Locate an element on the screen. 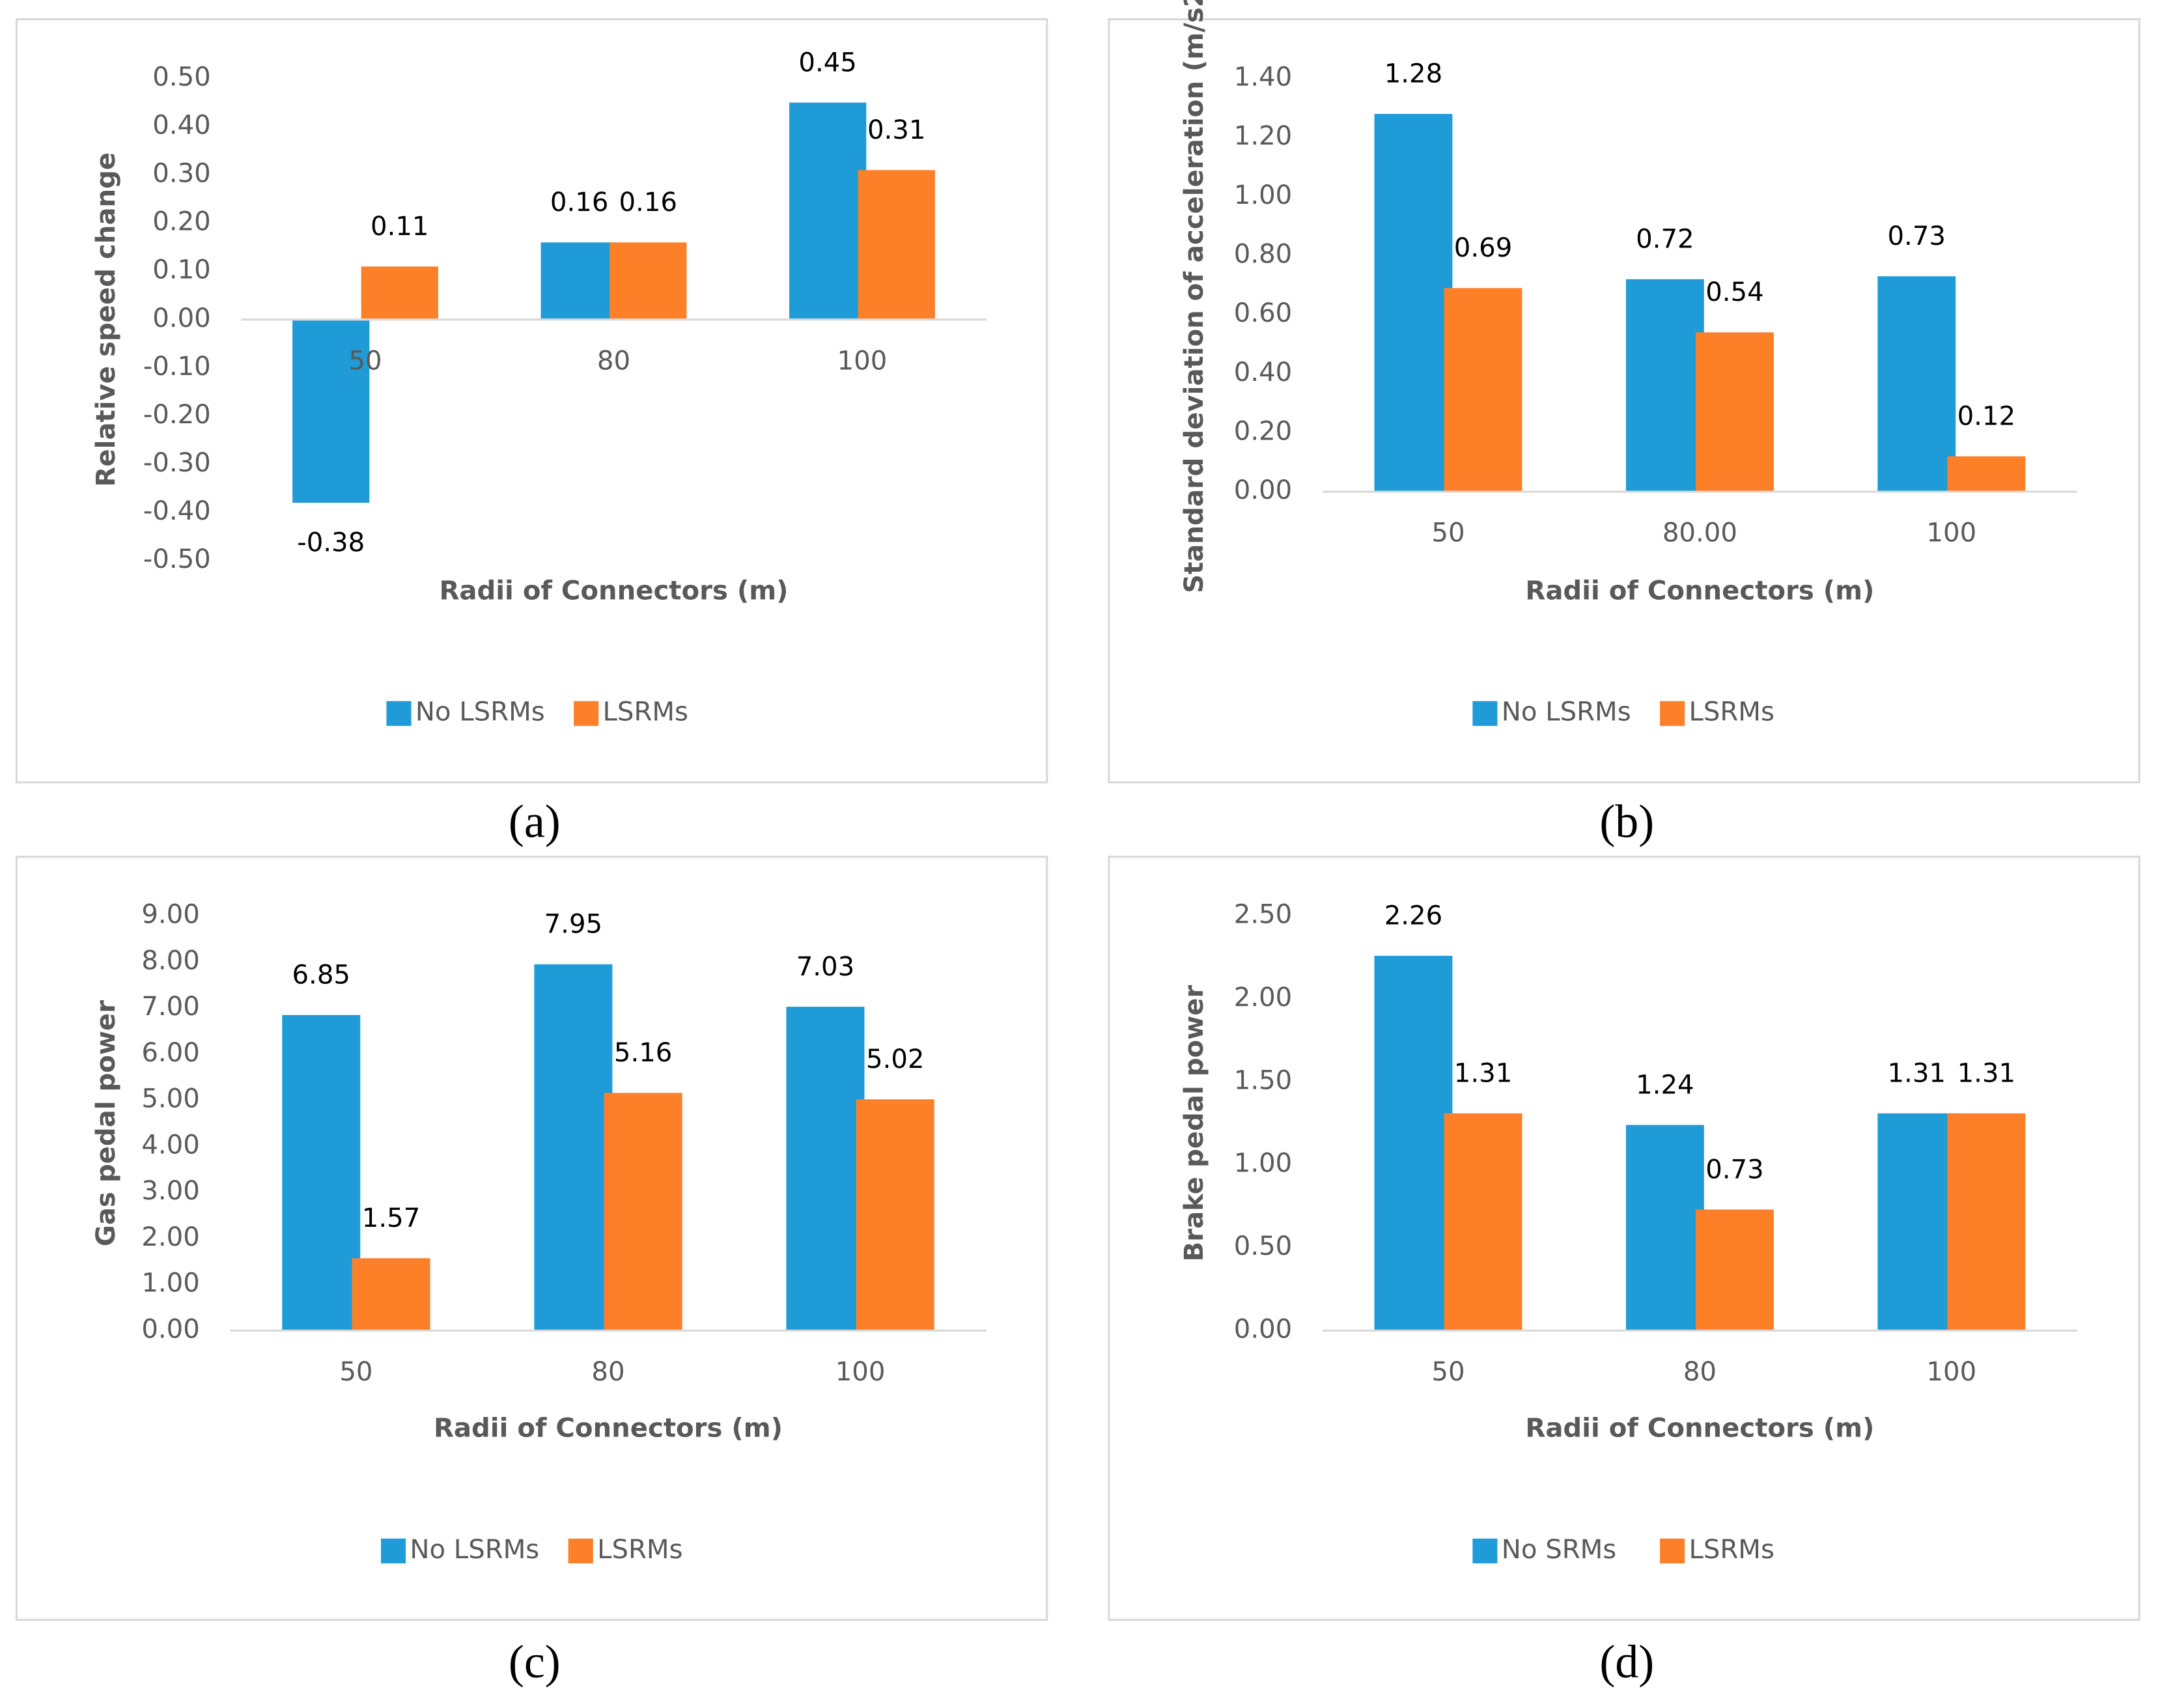 Image resolution: width=2160 pixels, height=1708 pixels. data-label: 5.02 is located at coordinates (895, 1059).